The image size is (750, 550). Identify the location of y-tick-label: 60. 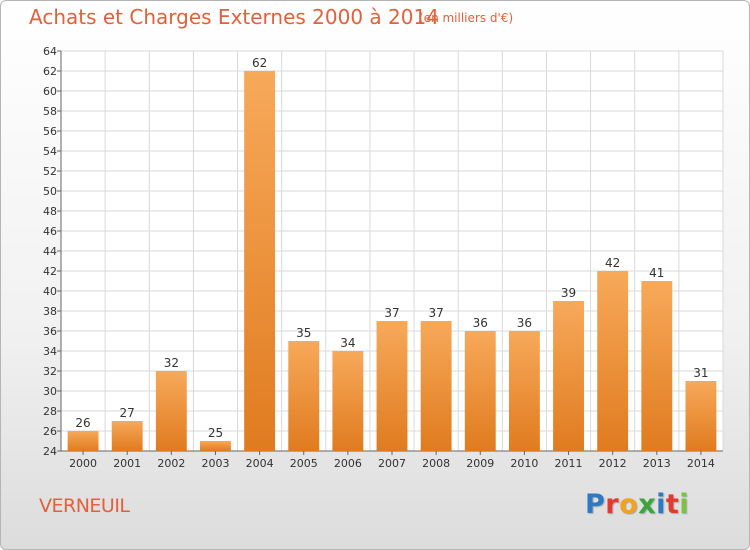
(50, 91).